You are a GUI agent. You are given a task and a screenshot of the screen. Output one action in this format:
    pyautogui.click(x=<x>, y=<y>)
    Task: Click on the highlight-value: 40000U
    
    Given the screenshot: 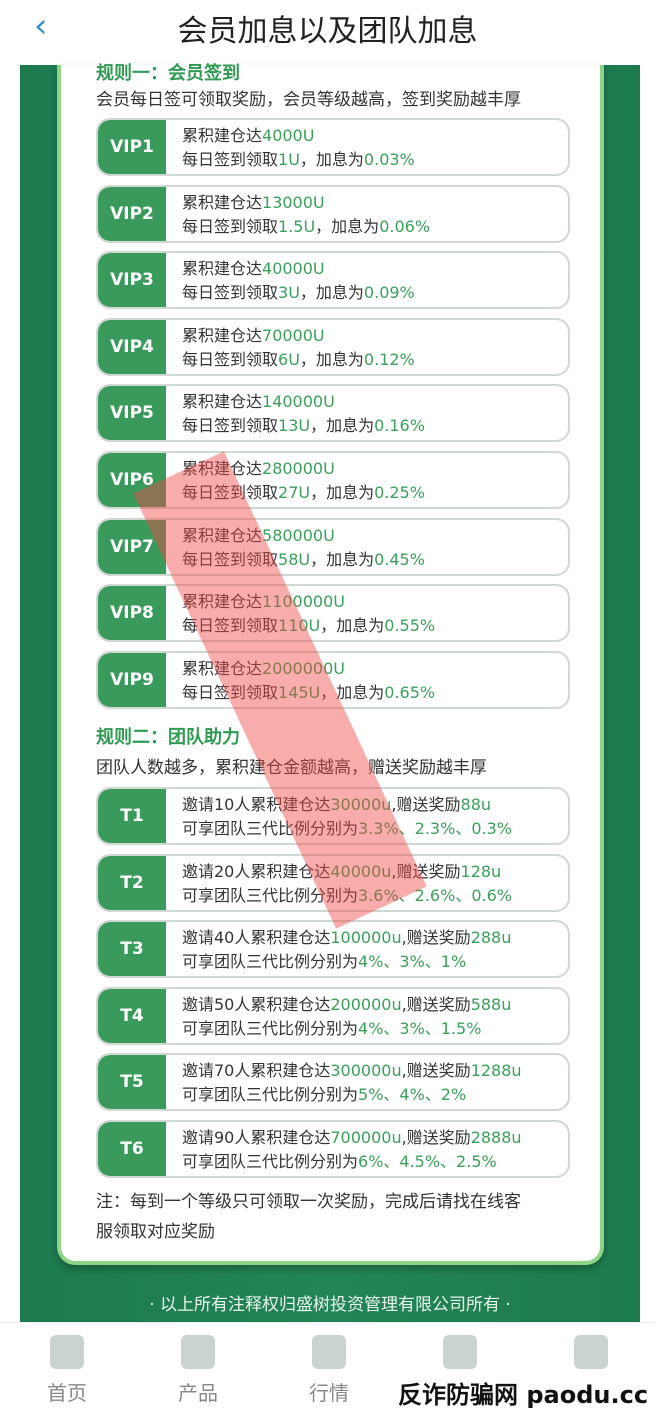 What is the action you would take?
    pyautogui.click(x=293, y=269)
    